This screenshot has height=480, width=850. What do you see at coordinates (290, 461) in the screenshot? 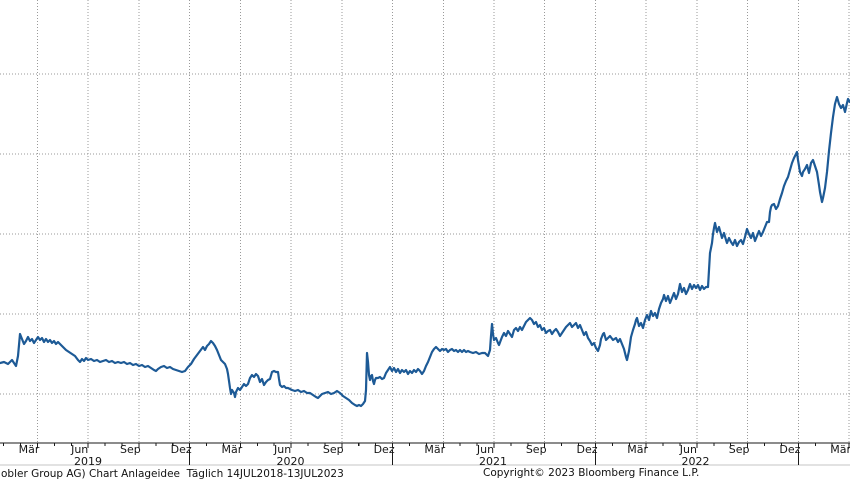
I see `x-axis-year-label: 2020` at bounding box center [290, 461].